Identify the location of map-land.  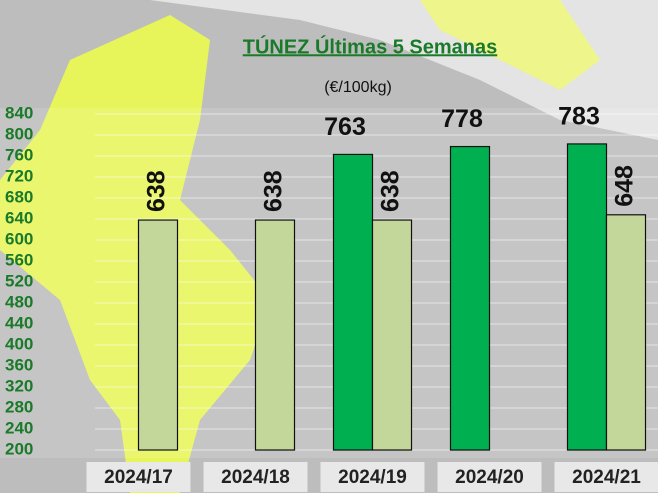
(510, 45).